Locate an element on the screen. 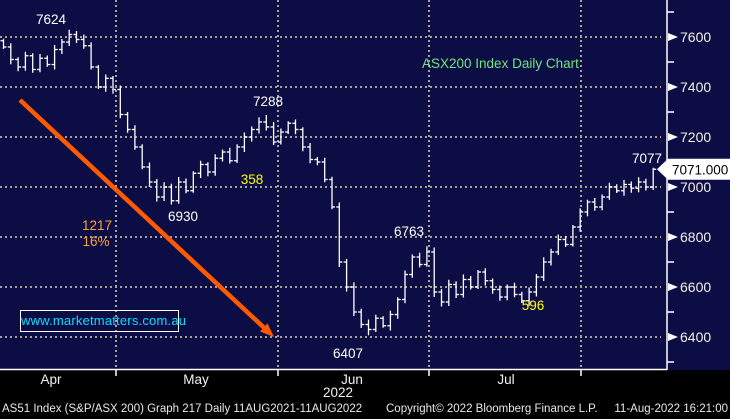 This screenshot has width=730, height=419. y-axis-label: 7200 is located at coordinates (695, 137).